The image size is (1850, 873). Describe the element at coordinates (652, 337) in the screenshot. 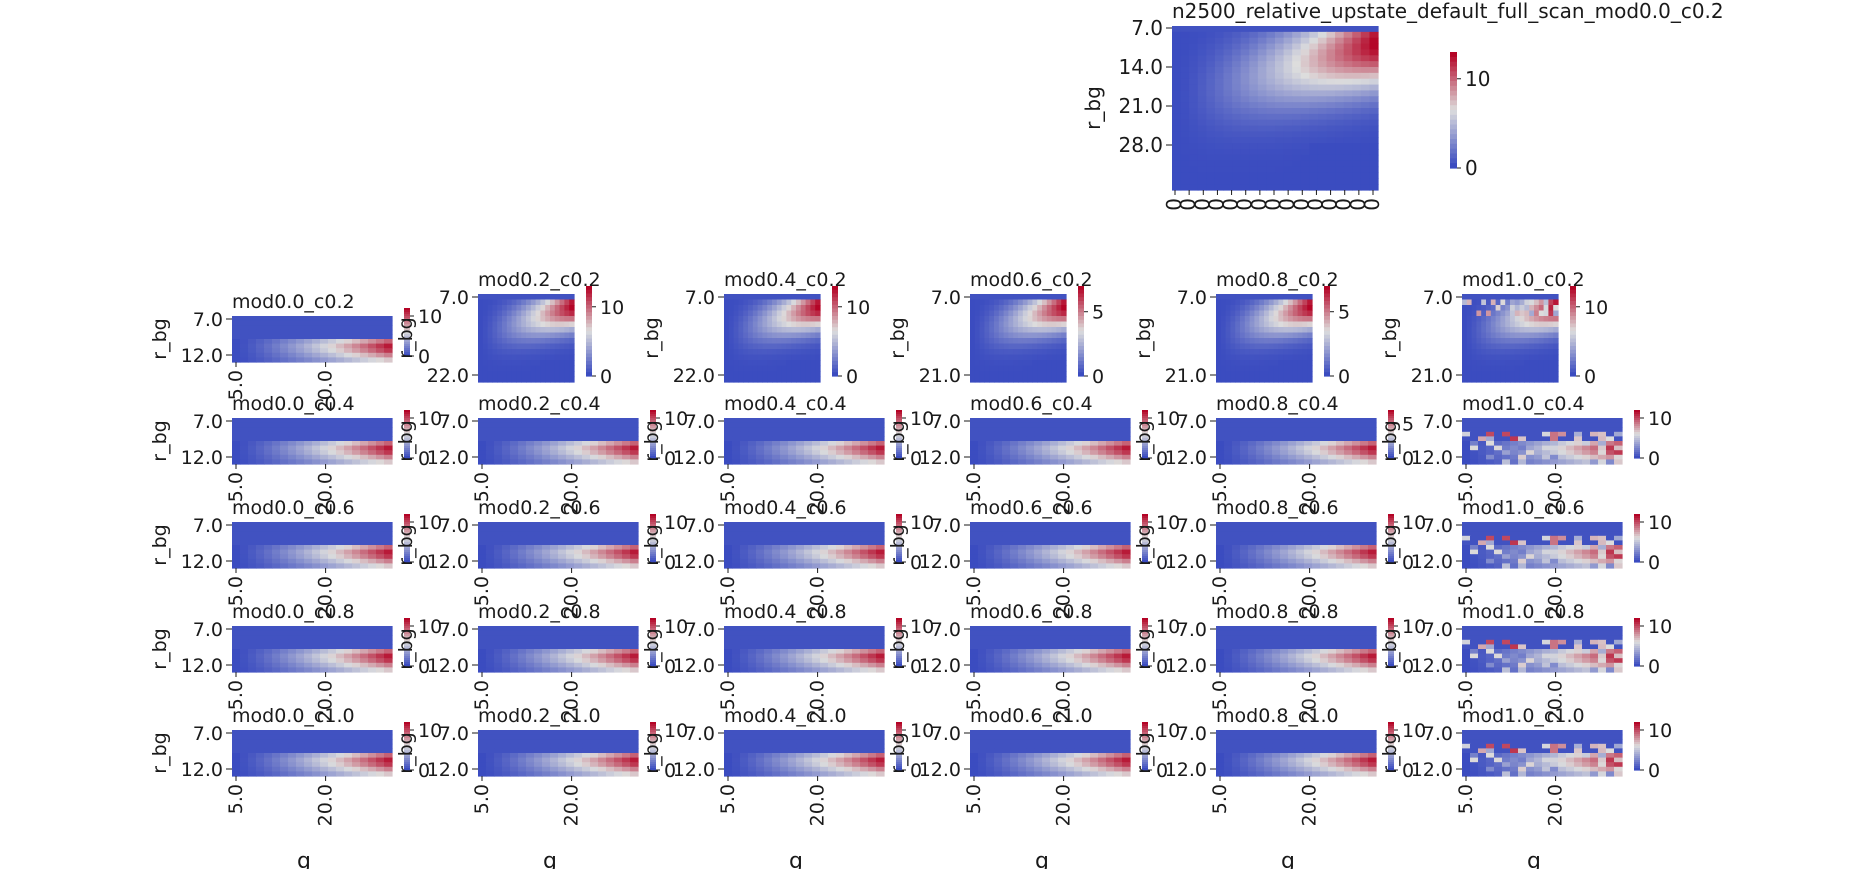

I see `y-axis-label: r_bg` at that location.